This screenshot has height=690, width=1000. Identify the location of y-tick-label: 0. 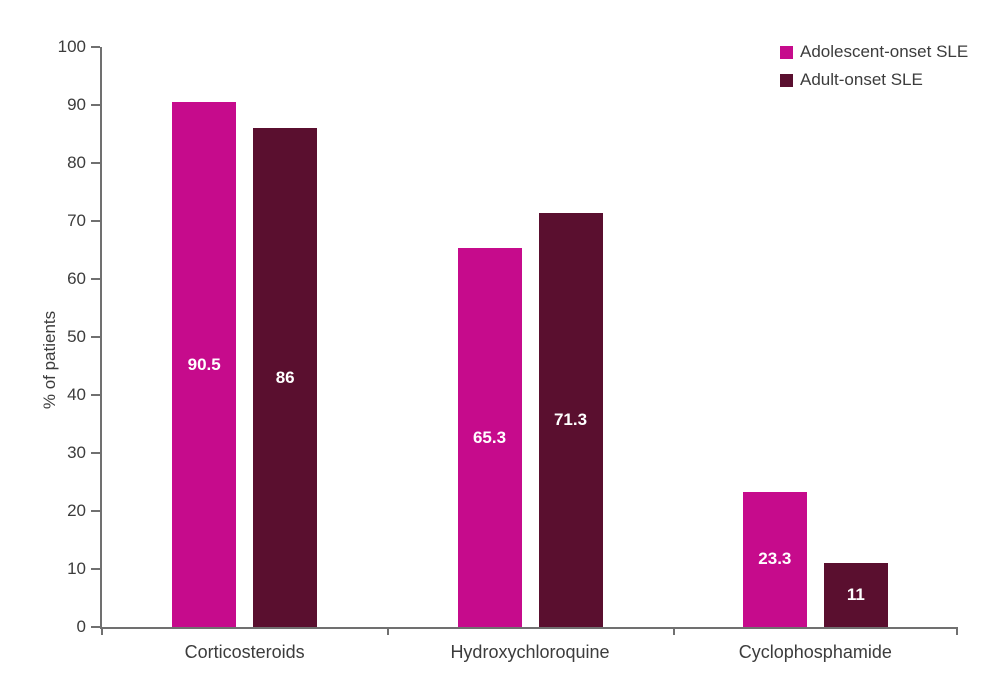
(81, 626).